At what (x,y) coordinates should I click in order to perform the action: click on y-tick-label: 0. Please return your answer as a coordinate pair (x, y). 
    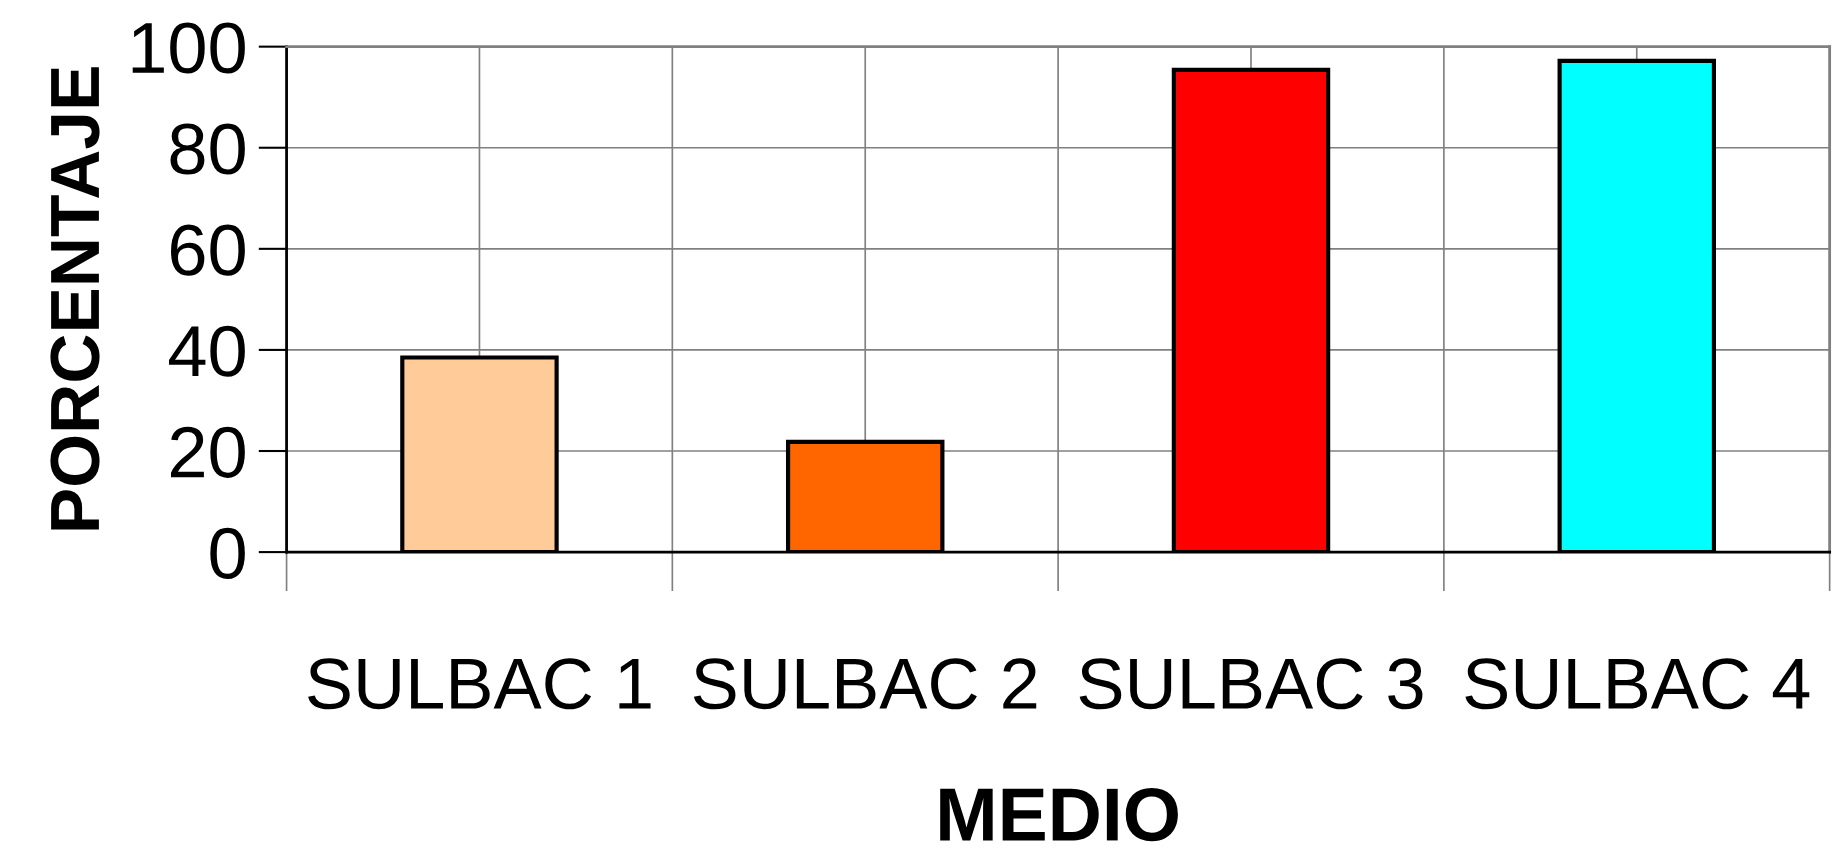
    Looking at the image, I should click on (227, 553).